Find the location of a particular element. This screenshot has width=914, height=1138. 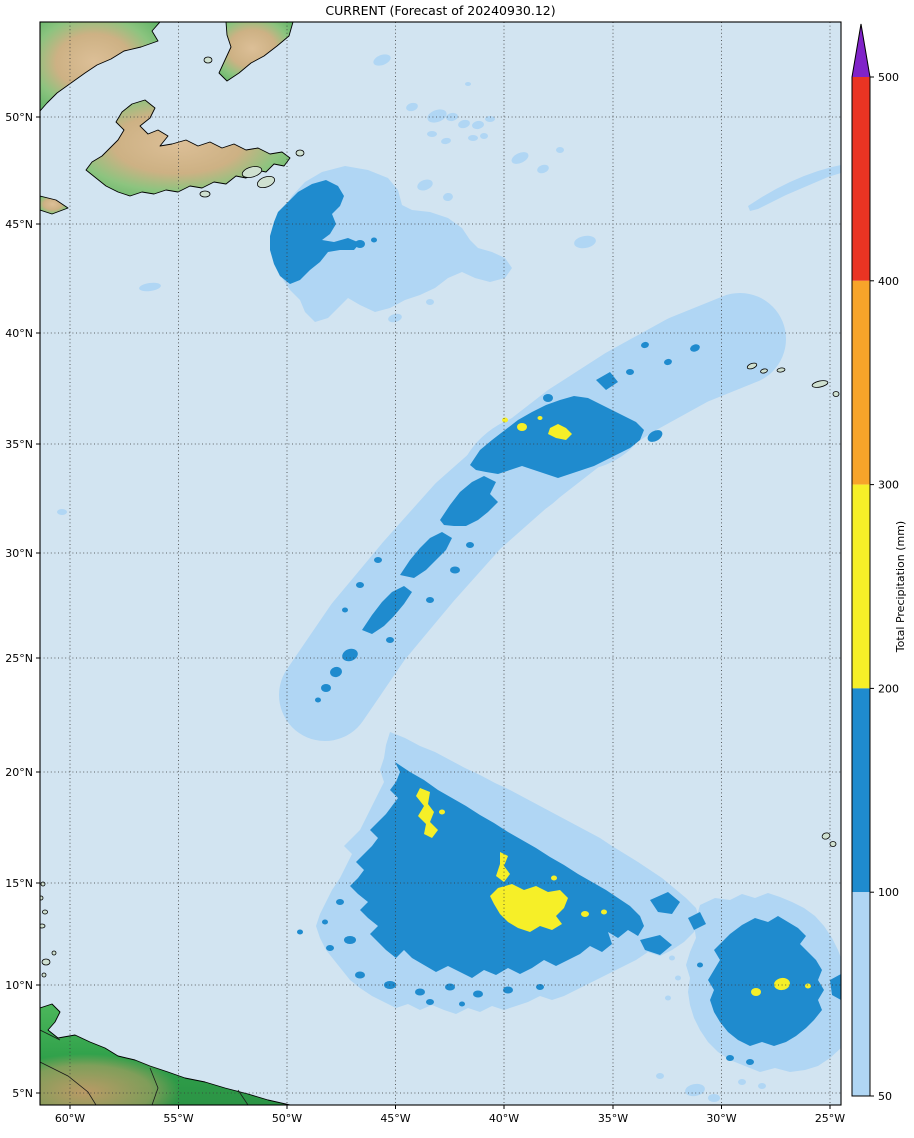

y-tick-label: 40°N is located at coordinates (19, 333).